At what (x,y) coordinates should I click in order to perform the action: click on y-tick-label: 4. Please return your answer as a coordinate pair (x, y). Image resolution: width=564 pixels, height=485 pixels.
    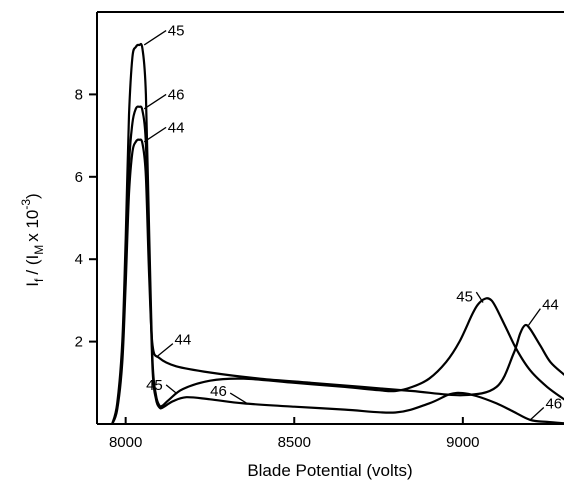
    Looking at the image, I should click on (79, 259).